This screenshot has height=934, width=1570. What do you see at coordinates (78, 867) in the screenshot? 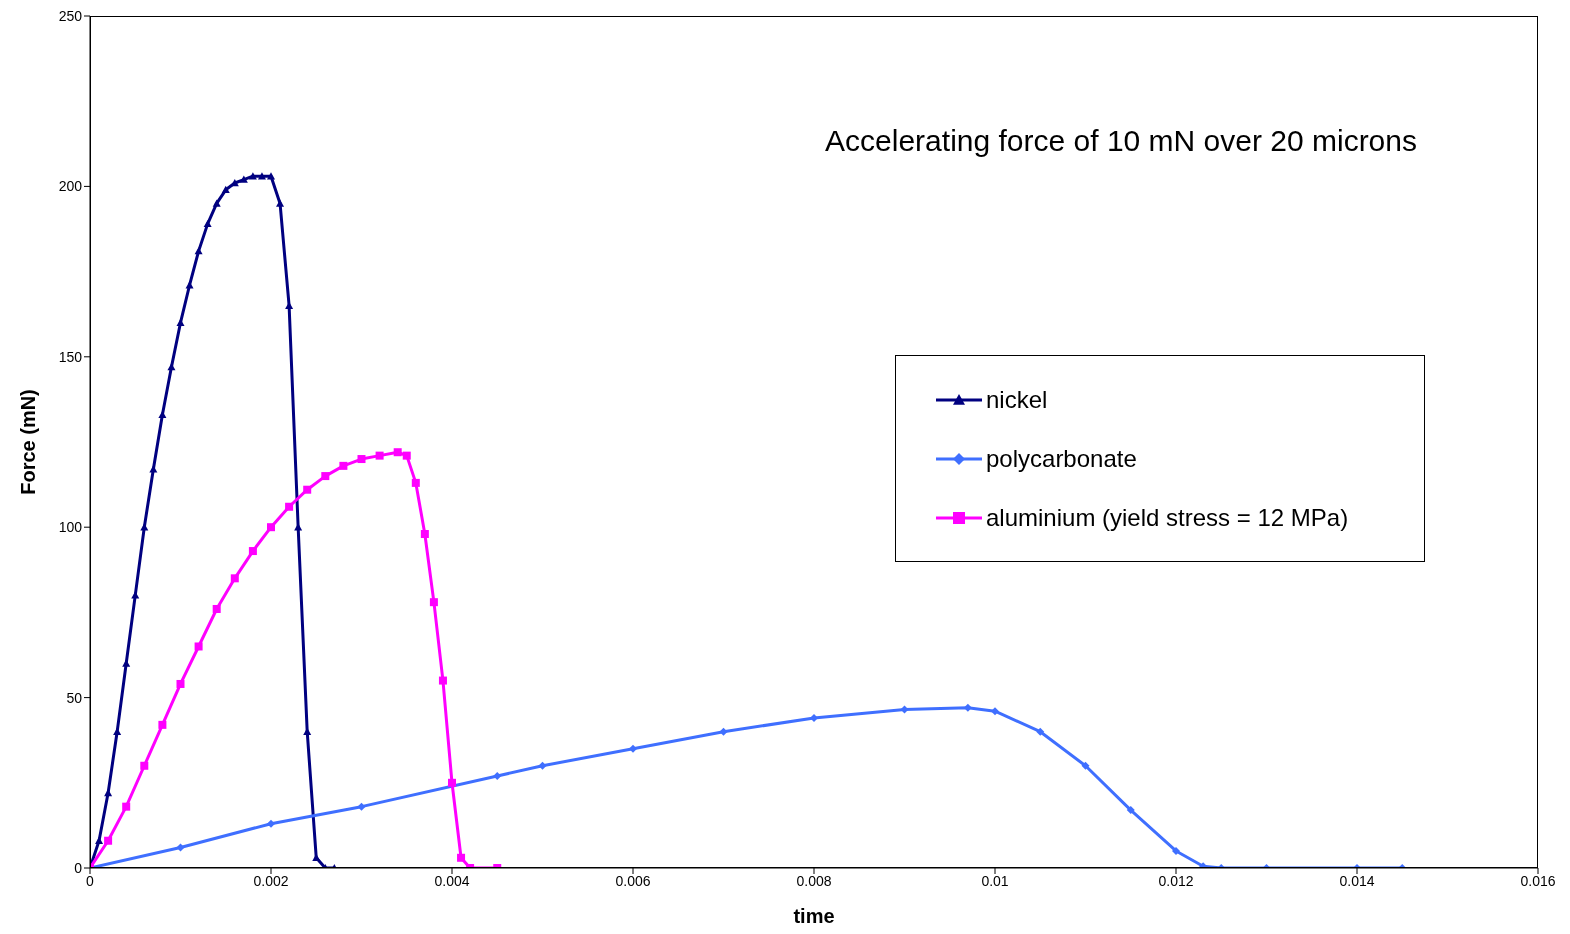
I see `y-tick-label: 0` at bounding box center [78, 867].